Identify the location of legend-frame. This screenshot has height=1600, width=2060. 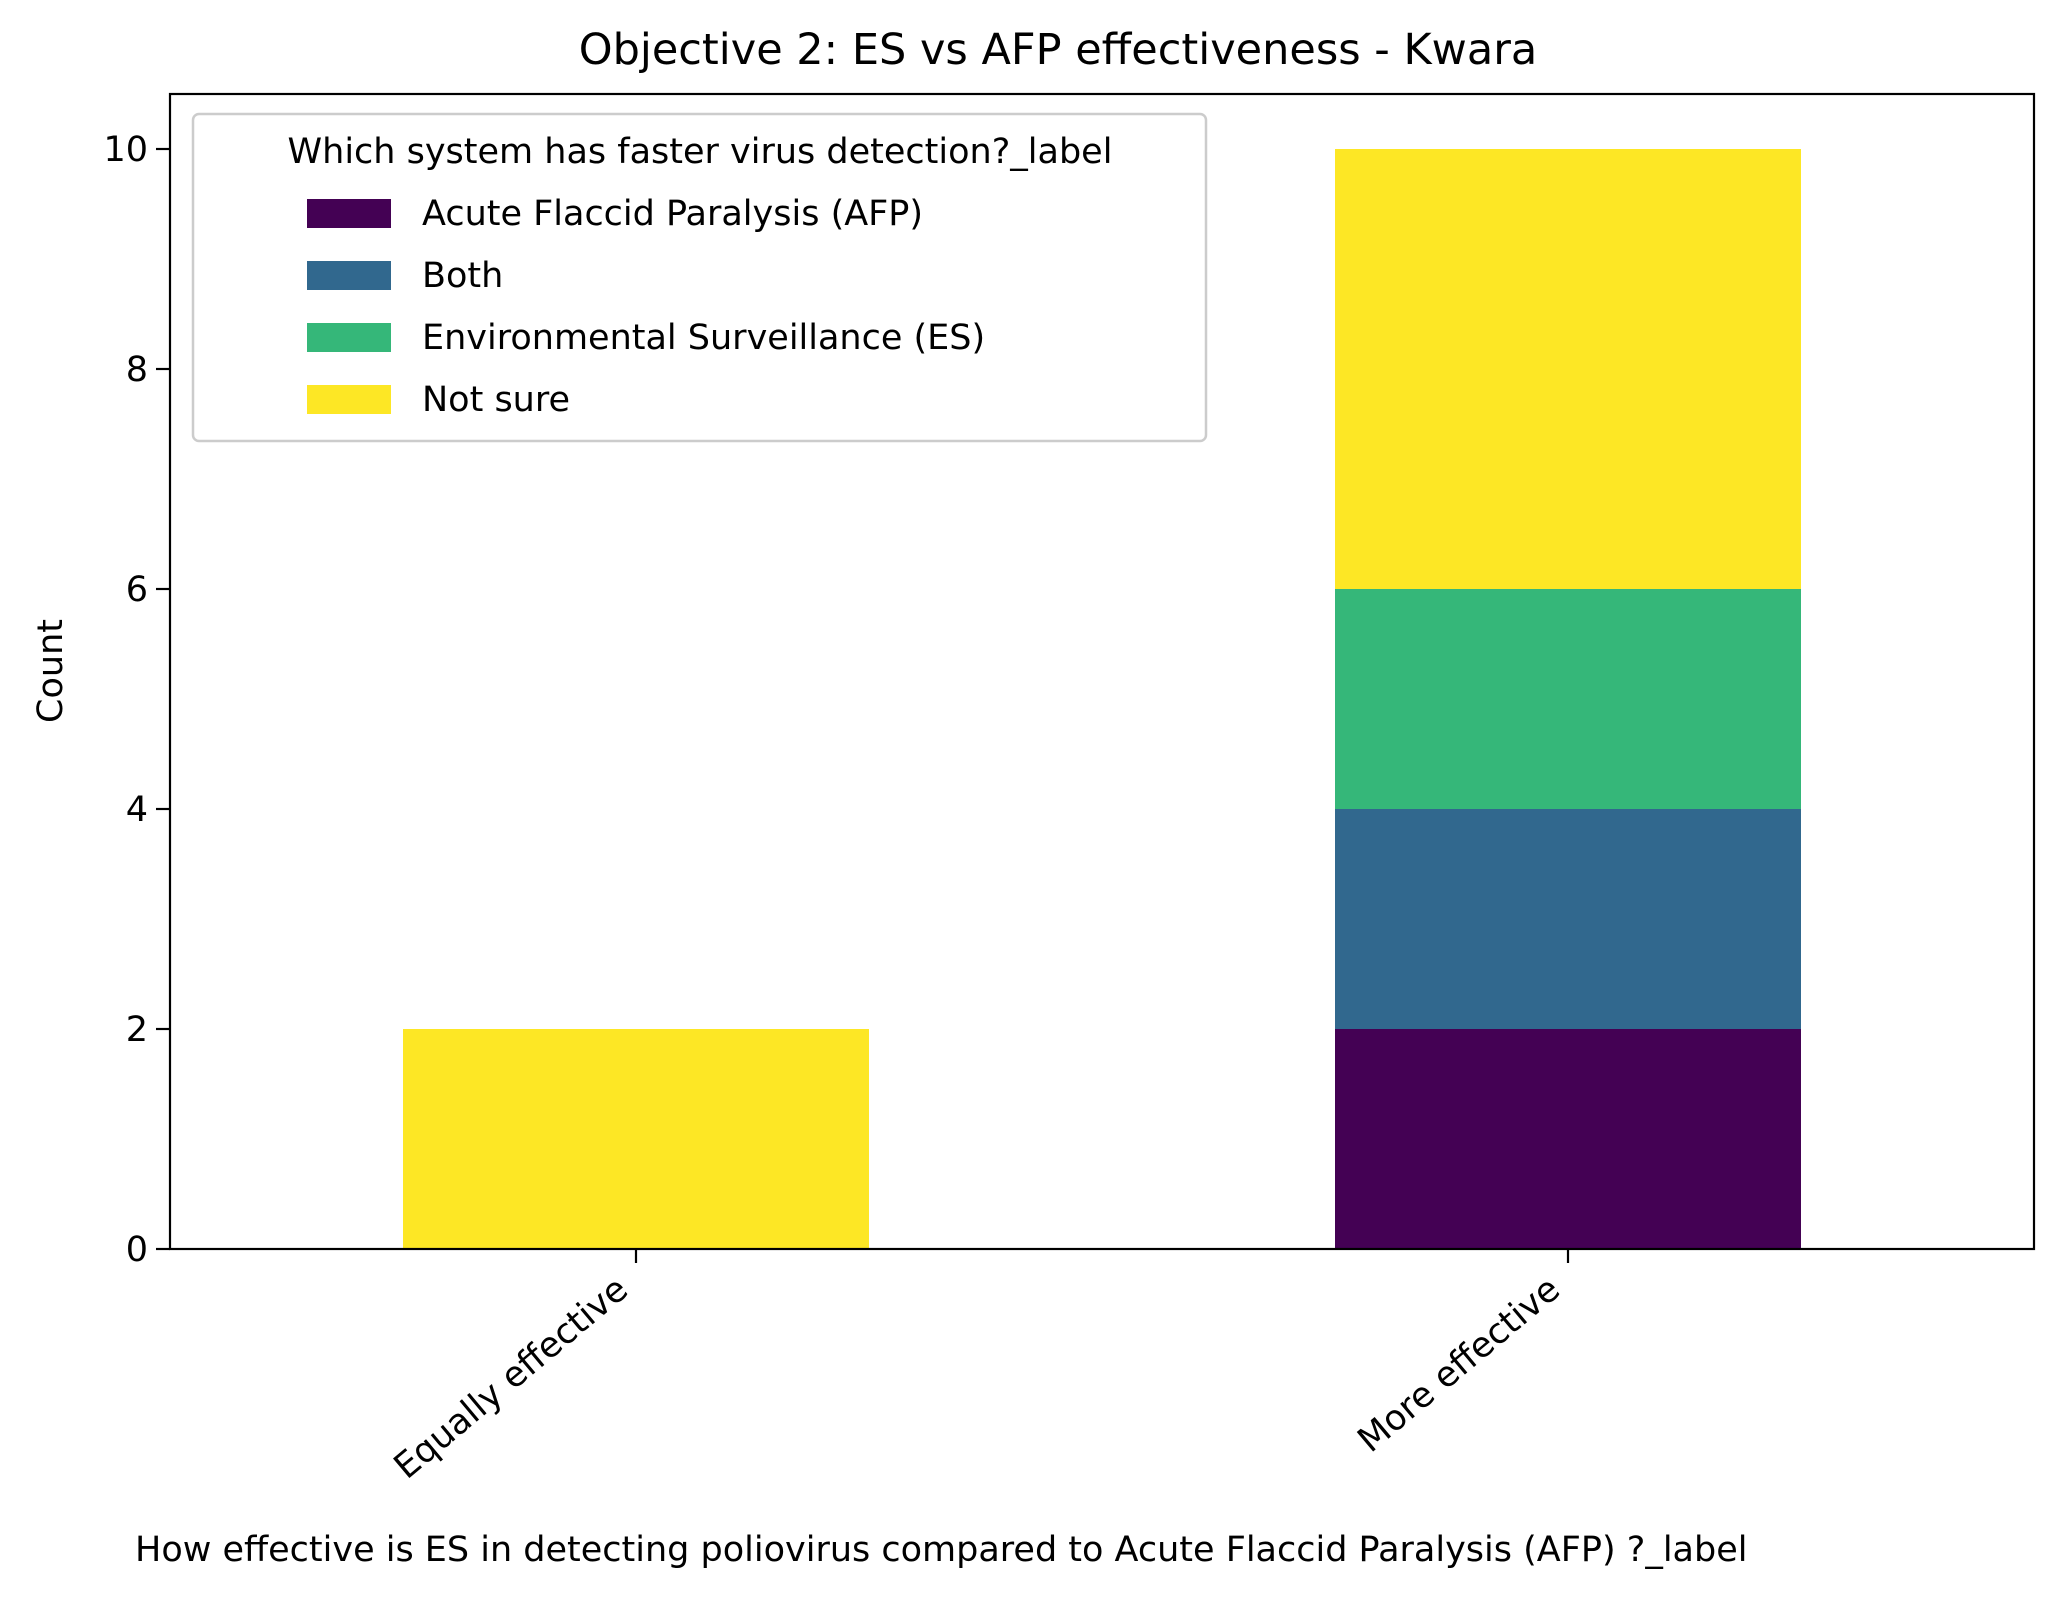
(699, 277).